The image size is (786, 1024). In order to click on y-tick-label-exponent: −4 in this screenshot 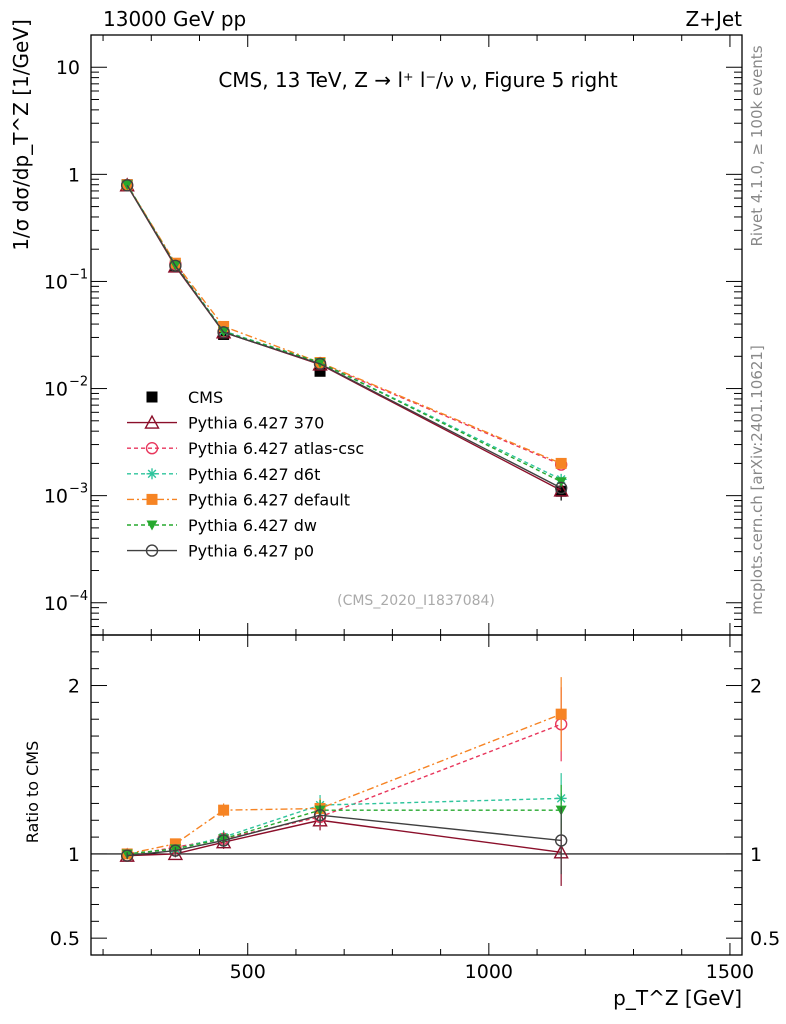, I will do `click(78, 596)`.